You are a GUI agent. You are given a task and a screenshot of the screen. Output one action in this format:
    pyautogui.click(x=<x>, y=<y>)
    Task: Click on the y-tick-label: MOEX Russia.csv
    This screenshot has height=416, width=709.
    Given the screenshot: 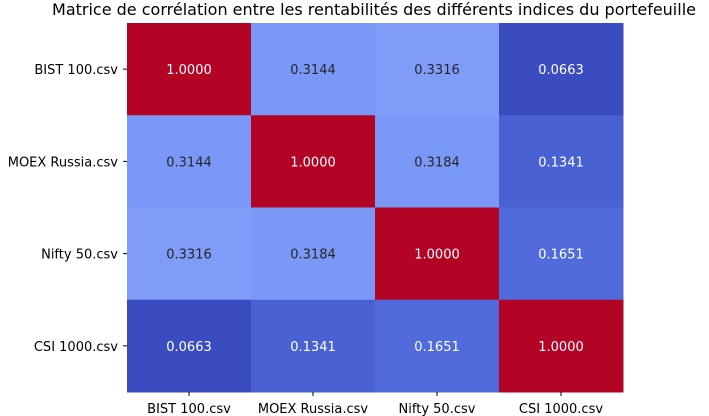 What is the action you would take?
    pyautogui.click(x=63, y=162)
    